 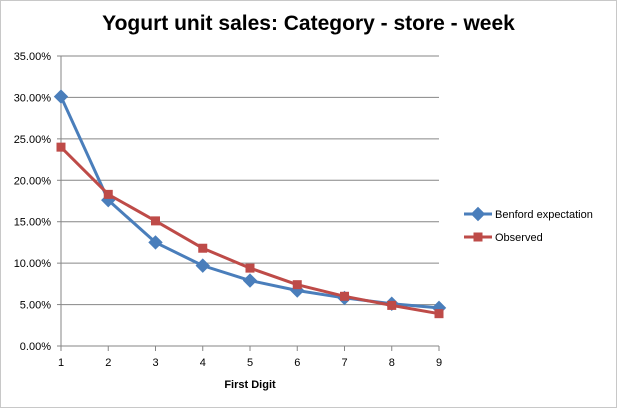 I want to click on x-axis-title: First Digit, so click(x=250, y=385).